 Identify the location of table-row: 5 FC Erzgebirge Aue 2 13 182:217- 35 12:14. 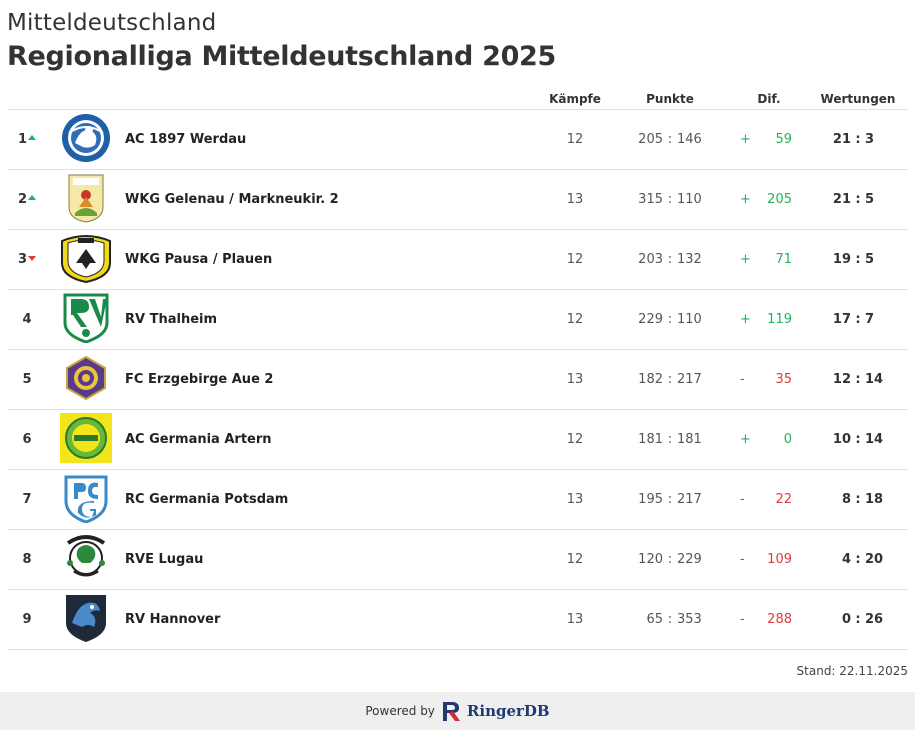
(457, 379).